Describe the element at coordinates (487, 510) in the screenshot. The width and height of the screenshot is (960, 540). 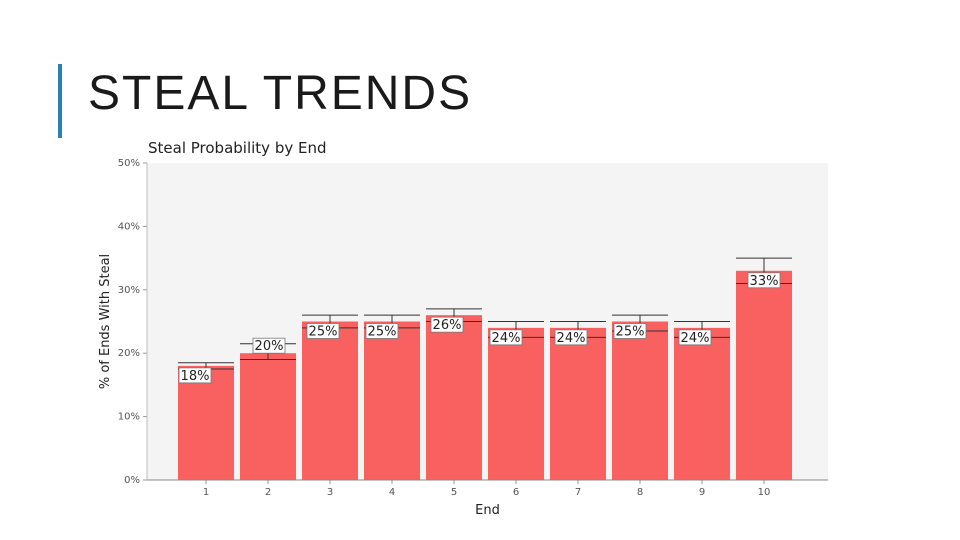
I see `x-axis-label: End` at that location.